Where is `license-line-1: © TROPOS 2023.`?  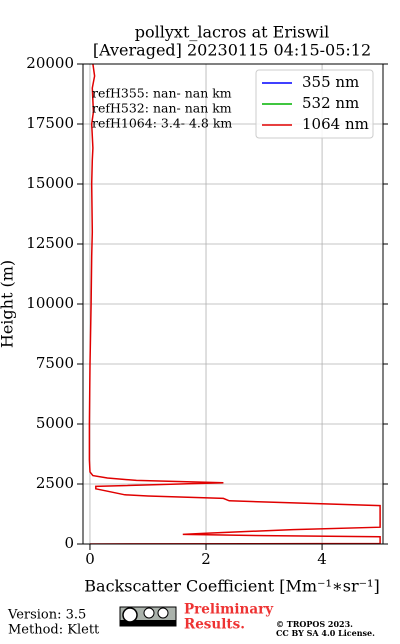 license-line-1: © TROPOS 2023. is located at coordinates (314, 624).